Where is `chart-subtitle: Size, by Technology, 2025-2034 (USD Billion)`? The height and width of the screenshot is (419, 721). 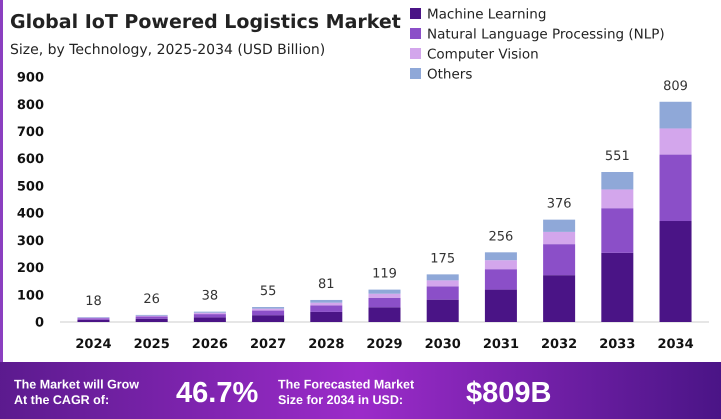
chart-subtitle: Size, by Technology, 2025-2034 (USD Billion) is located at coordinates (168, 50).